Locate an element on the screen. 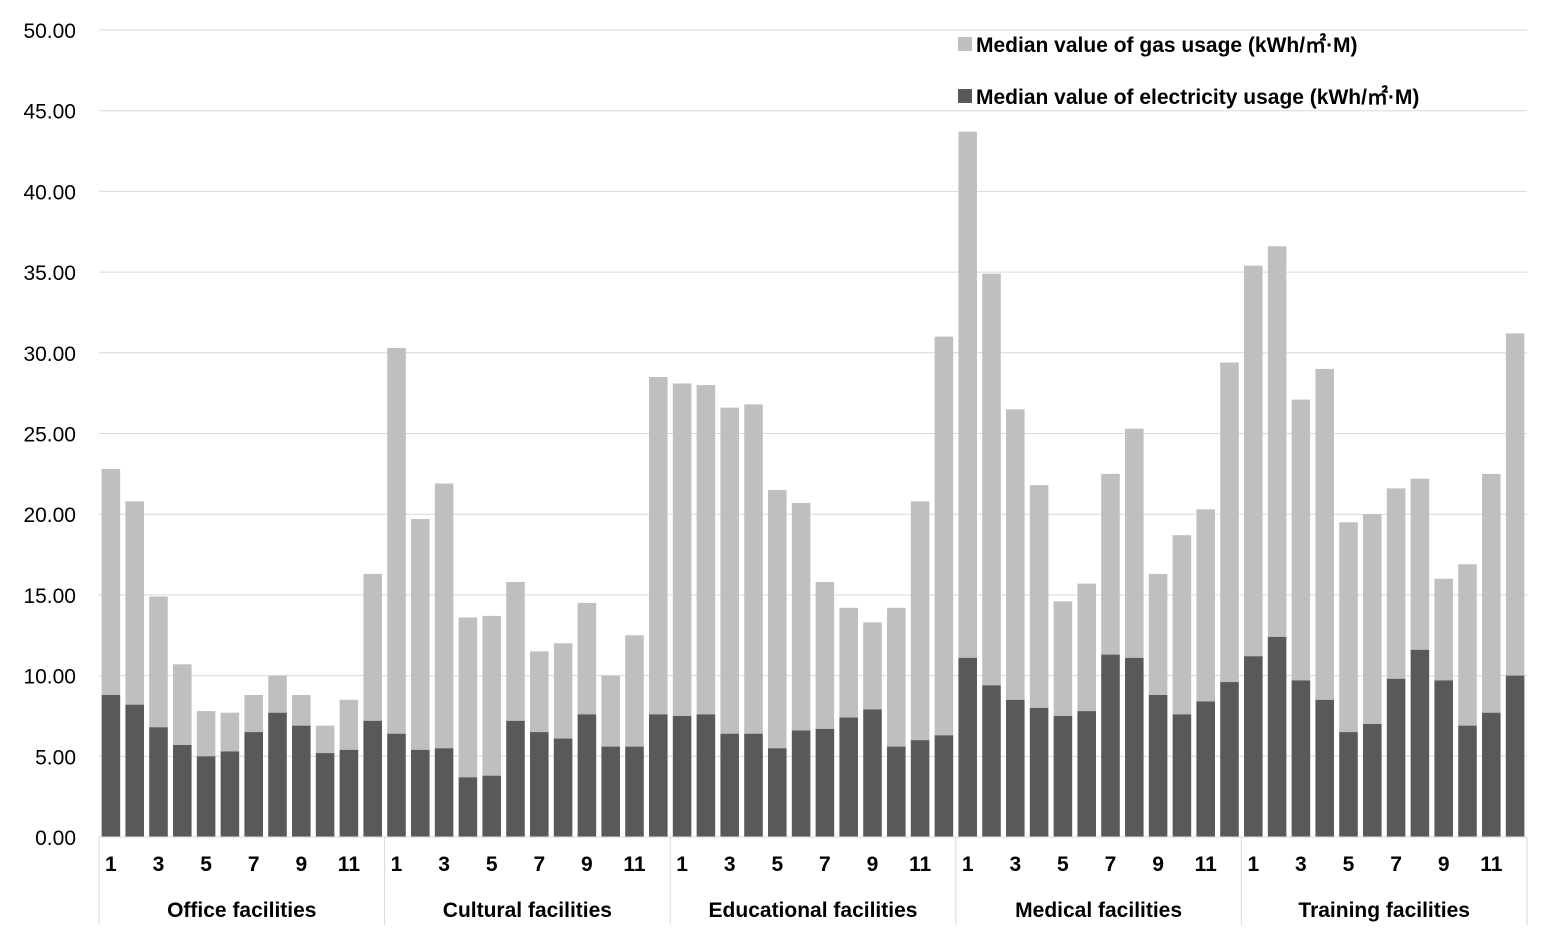  group-label: Educational facilities is located at coordinates (813, 910).